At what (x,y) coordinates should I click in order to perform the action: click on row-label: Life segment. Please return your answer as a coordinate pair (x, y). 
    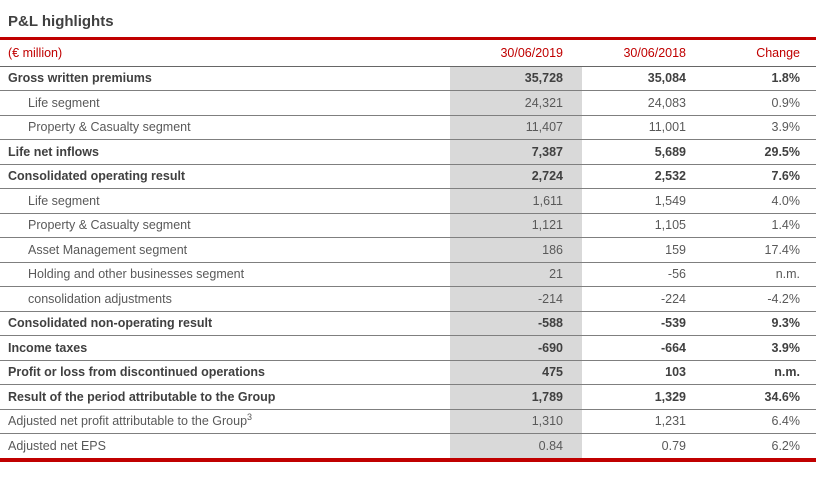
    Looking at the image, I should click on (225, 201).